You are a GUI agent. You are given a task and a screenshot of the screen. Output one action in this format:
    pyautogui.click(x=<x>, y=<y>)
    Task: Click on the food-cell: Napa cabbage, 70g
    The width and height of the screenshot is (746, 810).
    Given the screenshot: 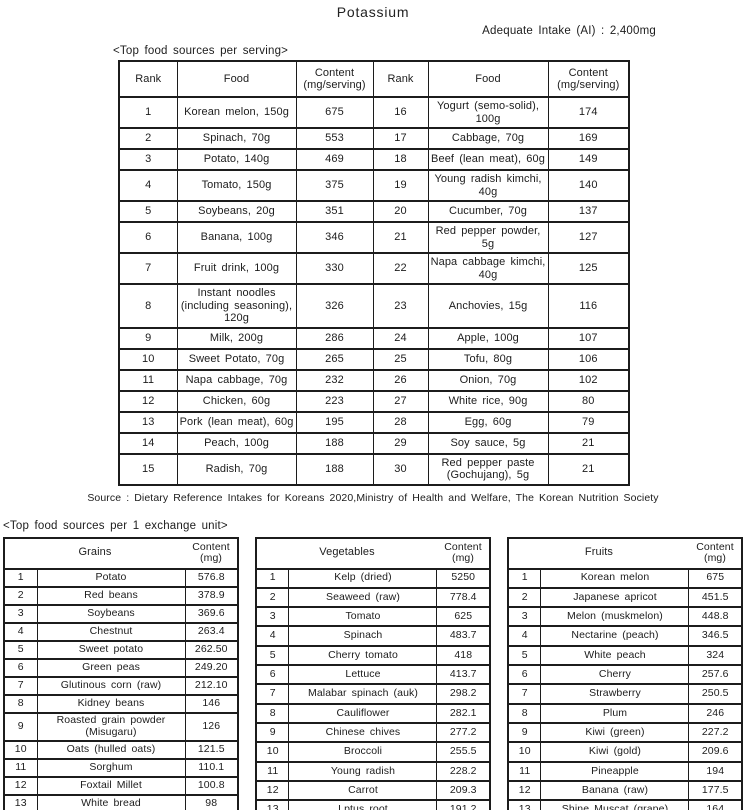 What is the action you would take?
    pyautogui.click(x=236, y=380)
    